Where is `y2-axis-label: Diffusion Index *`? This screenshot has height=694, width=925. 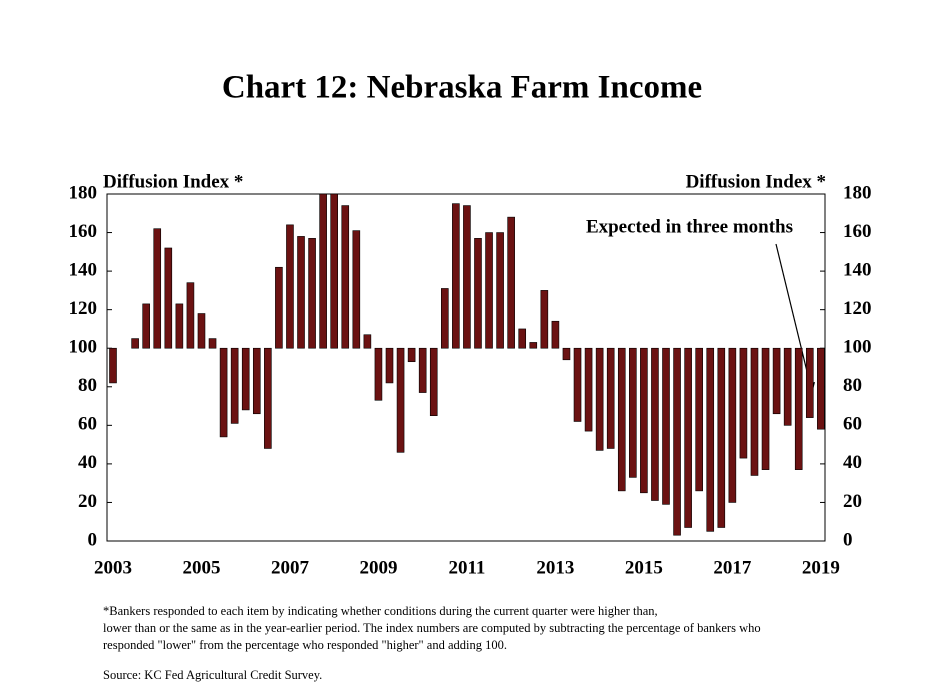
y2-axis-label: Diffusion Index * is located at coordinates (756, 181).